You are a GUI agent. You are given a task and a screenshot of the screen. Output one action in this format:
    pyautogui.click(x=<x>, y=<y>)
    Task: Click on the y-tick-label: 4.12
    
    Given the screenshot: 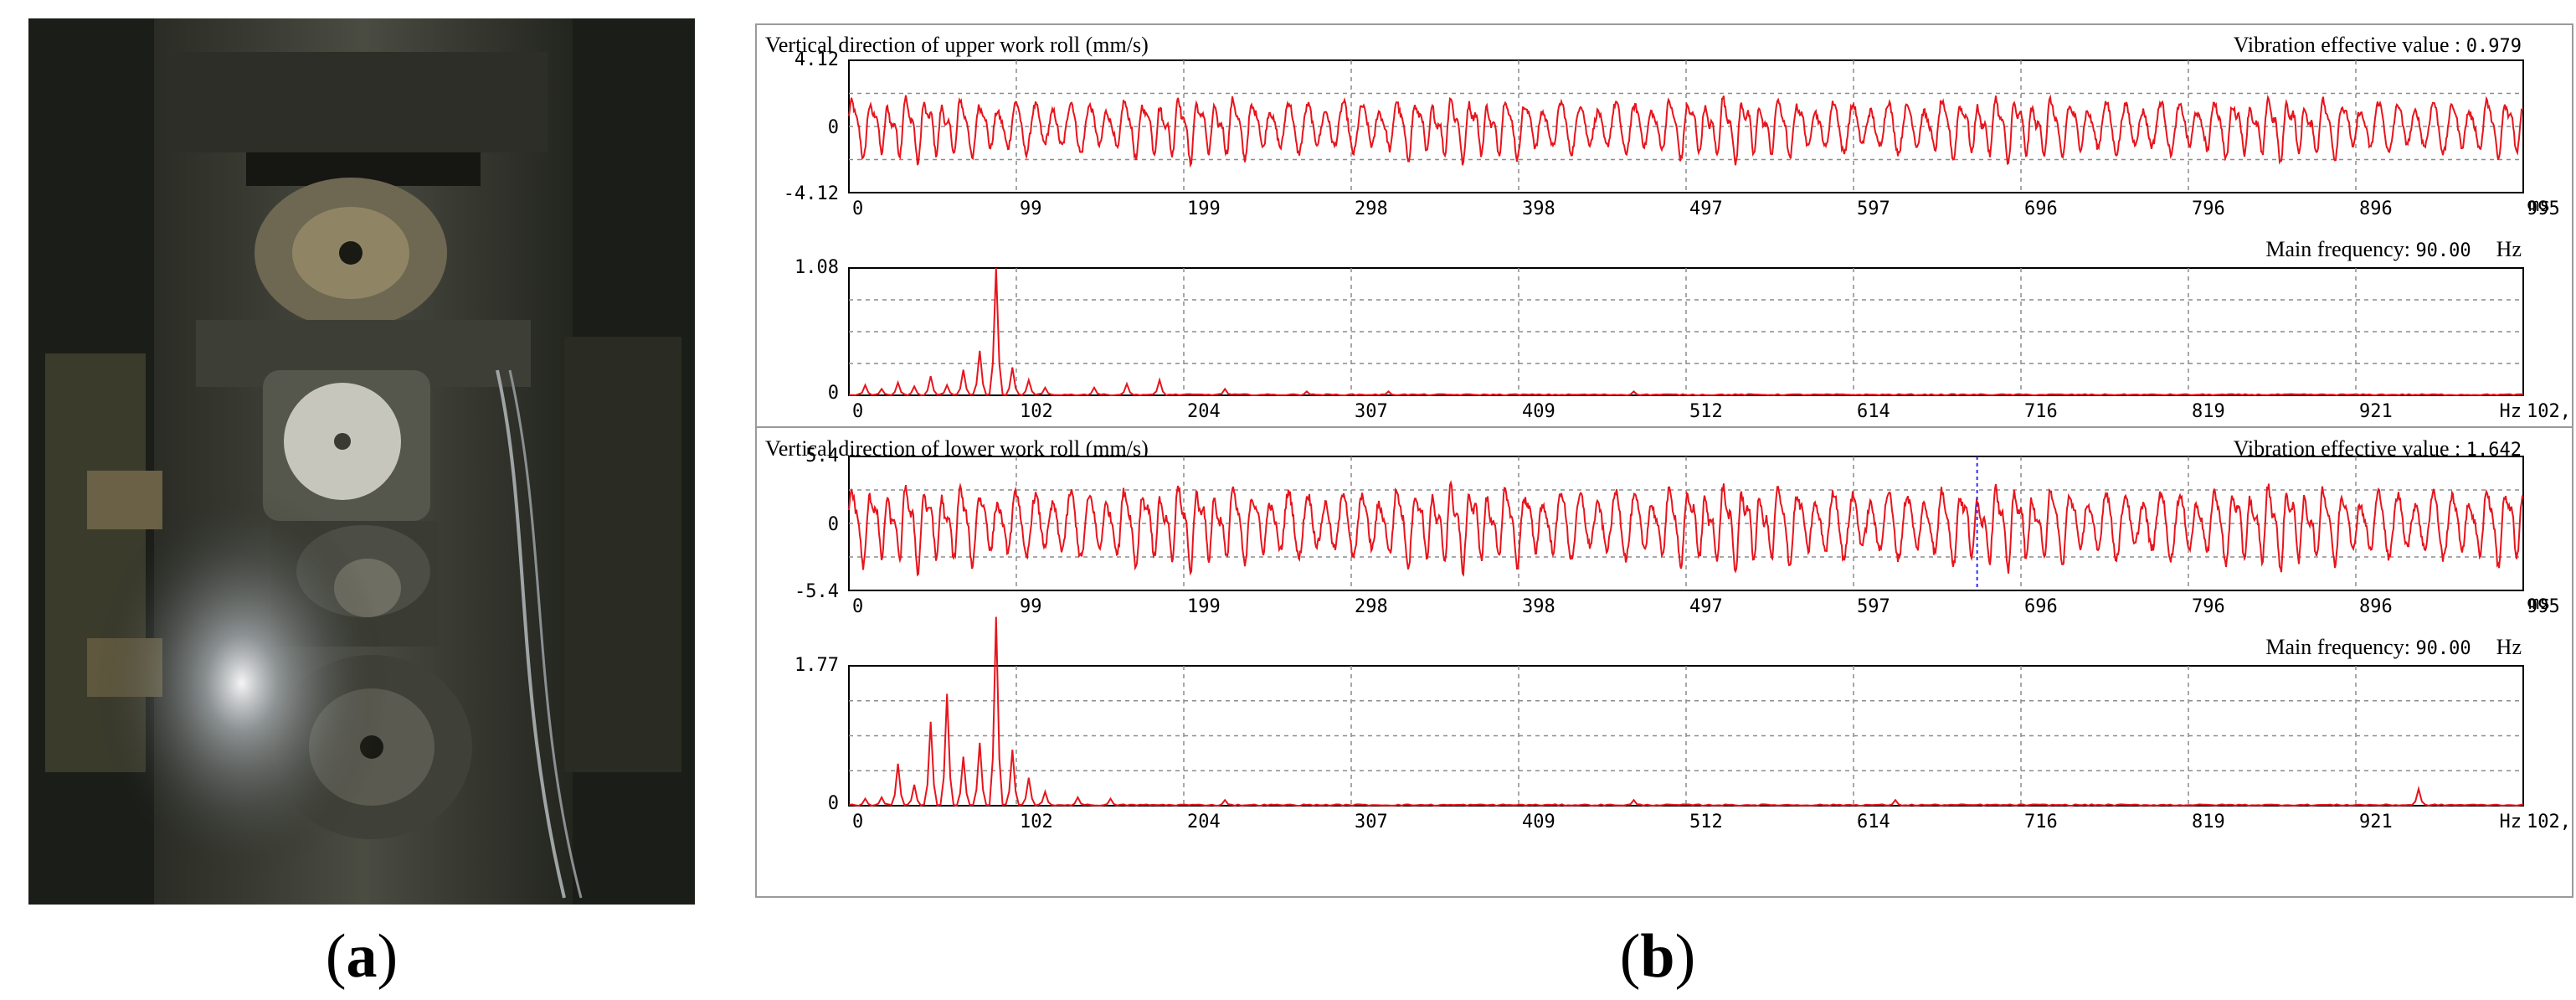 What is the action you would take?
    pyautogui.click(x=817, y=59)
    